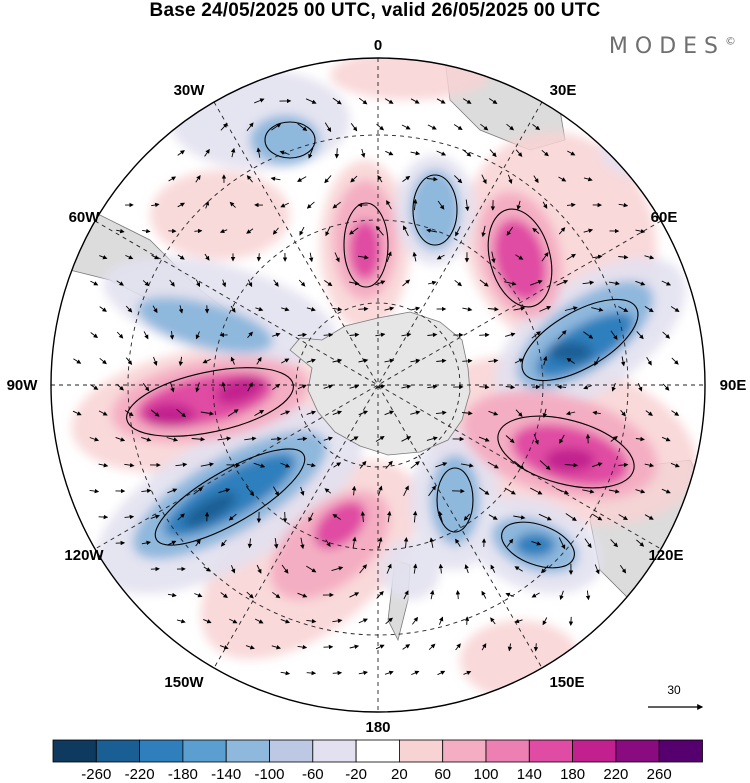 The width and height of the screenshot is (750, 783). Describe the element at coordinates (85, 217) in the screenshot. I see `lon-label-60w: 60W` at that location.